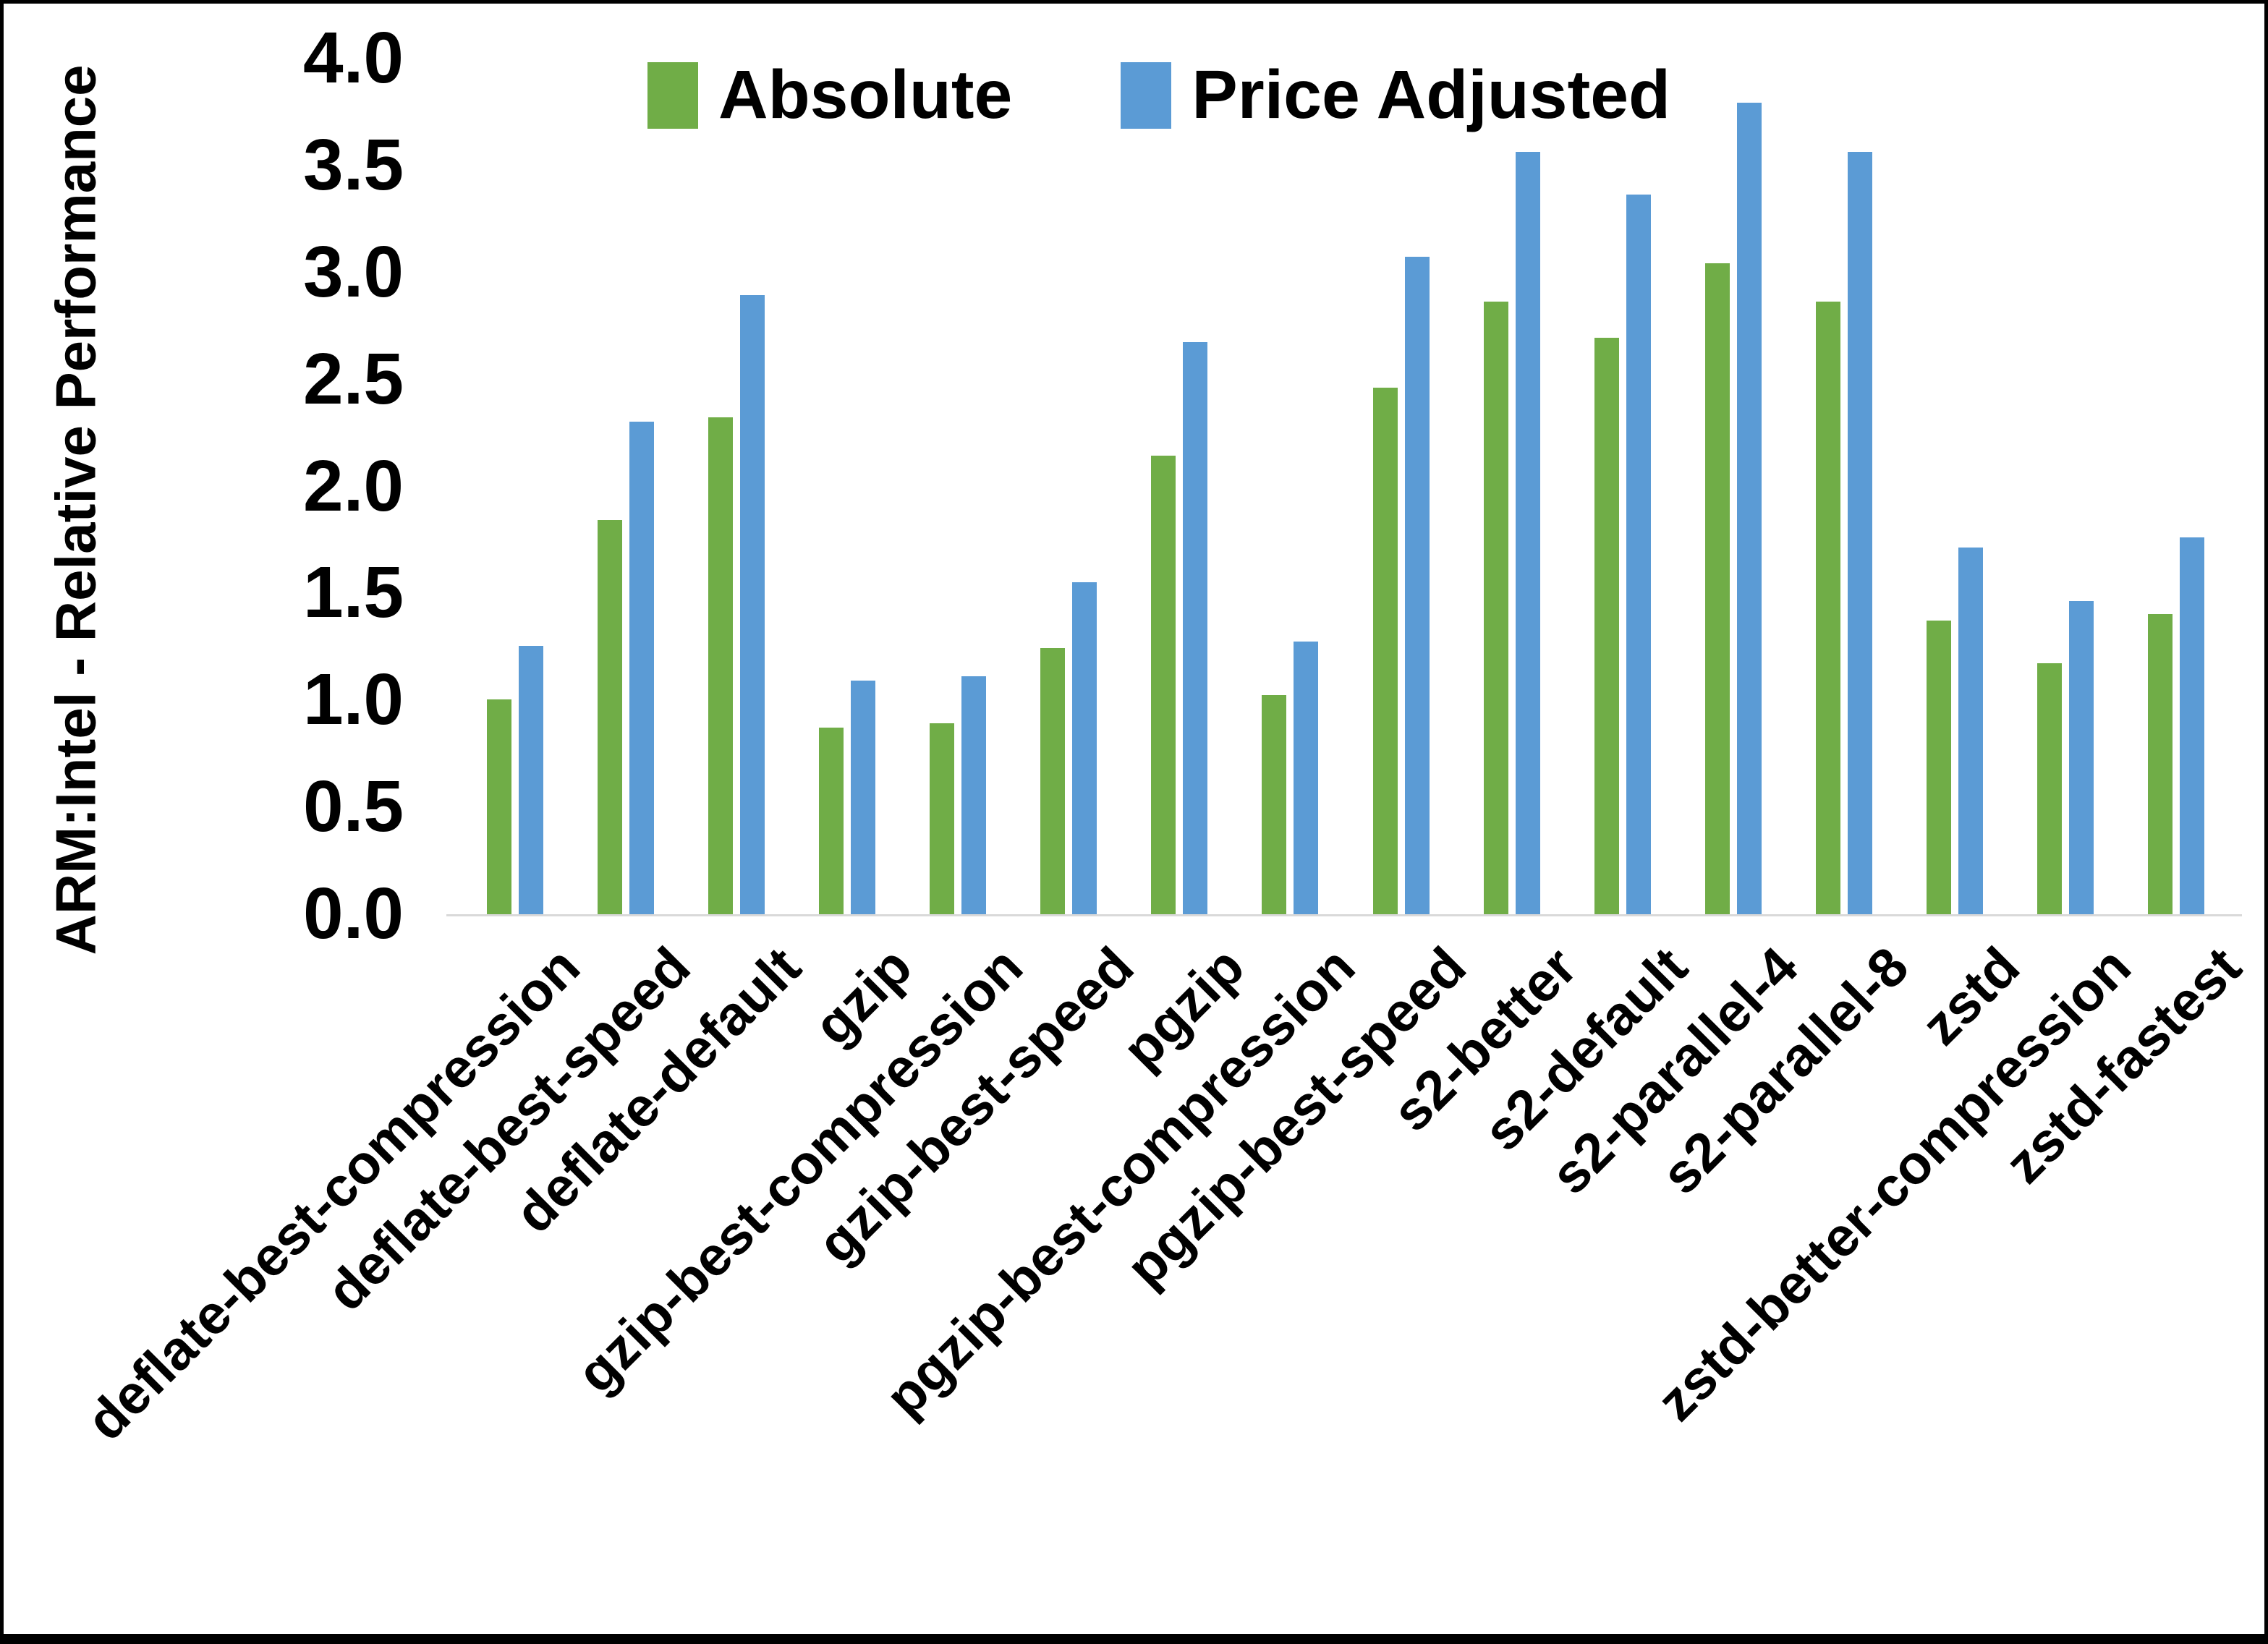 This screenshot has height=1644, width=2268. I want to click on bar-absolute-deflate-best-compression, so click(498, 807).